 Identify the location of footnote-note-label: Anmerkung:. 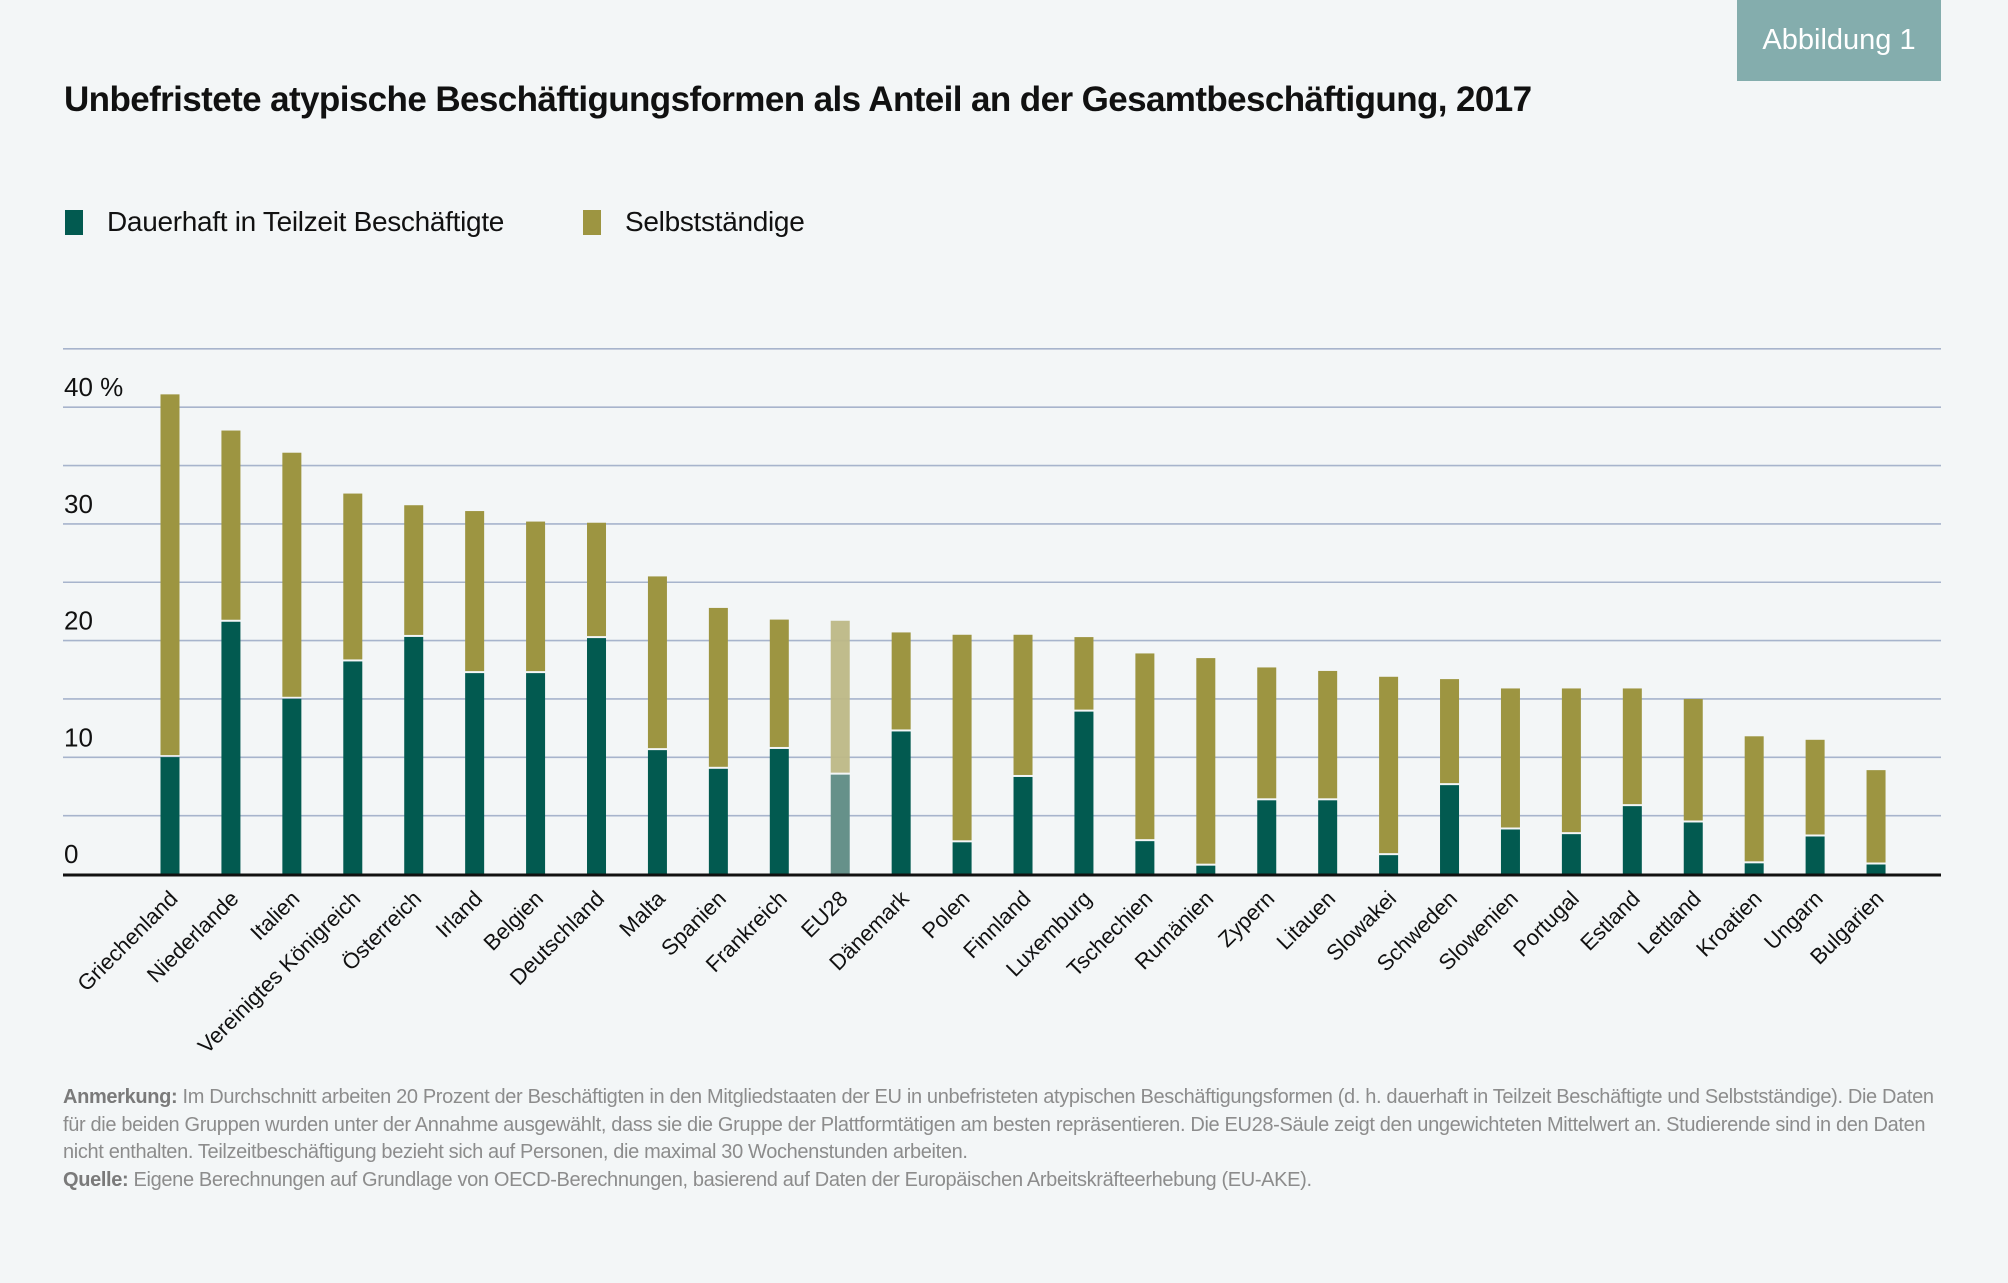
(120, 1097).